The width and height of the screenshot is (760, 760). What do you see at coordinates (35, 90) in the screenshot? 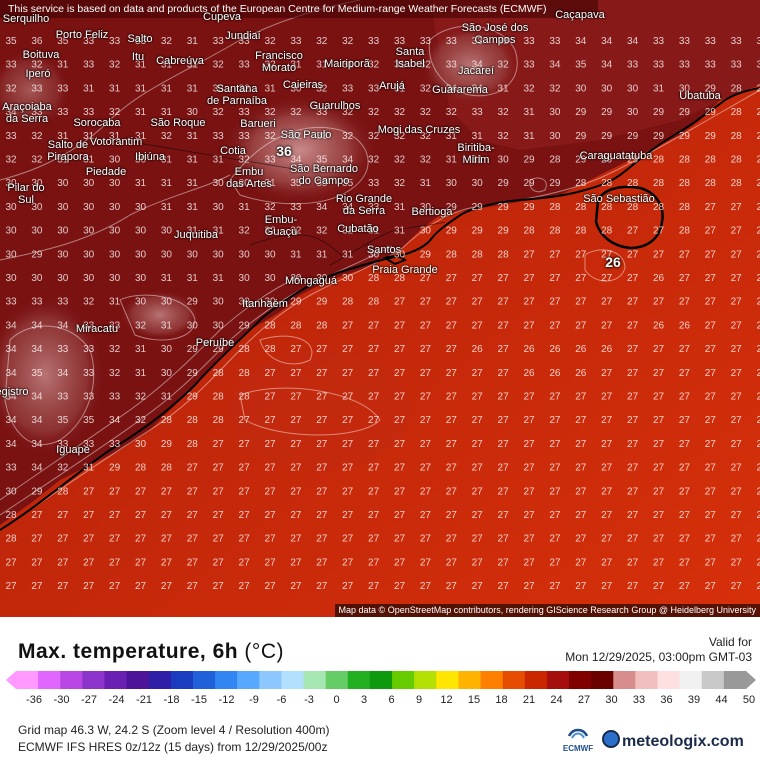
I see `ipero-heat-area` at bounding box center [35, 90].